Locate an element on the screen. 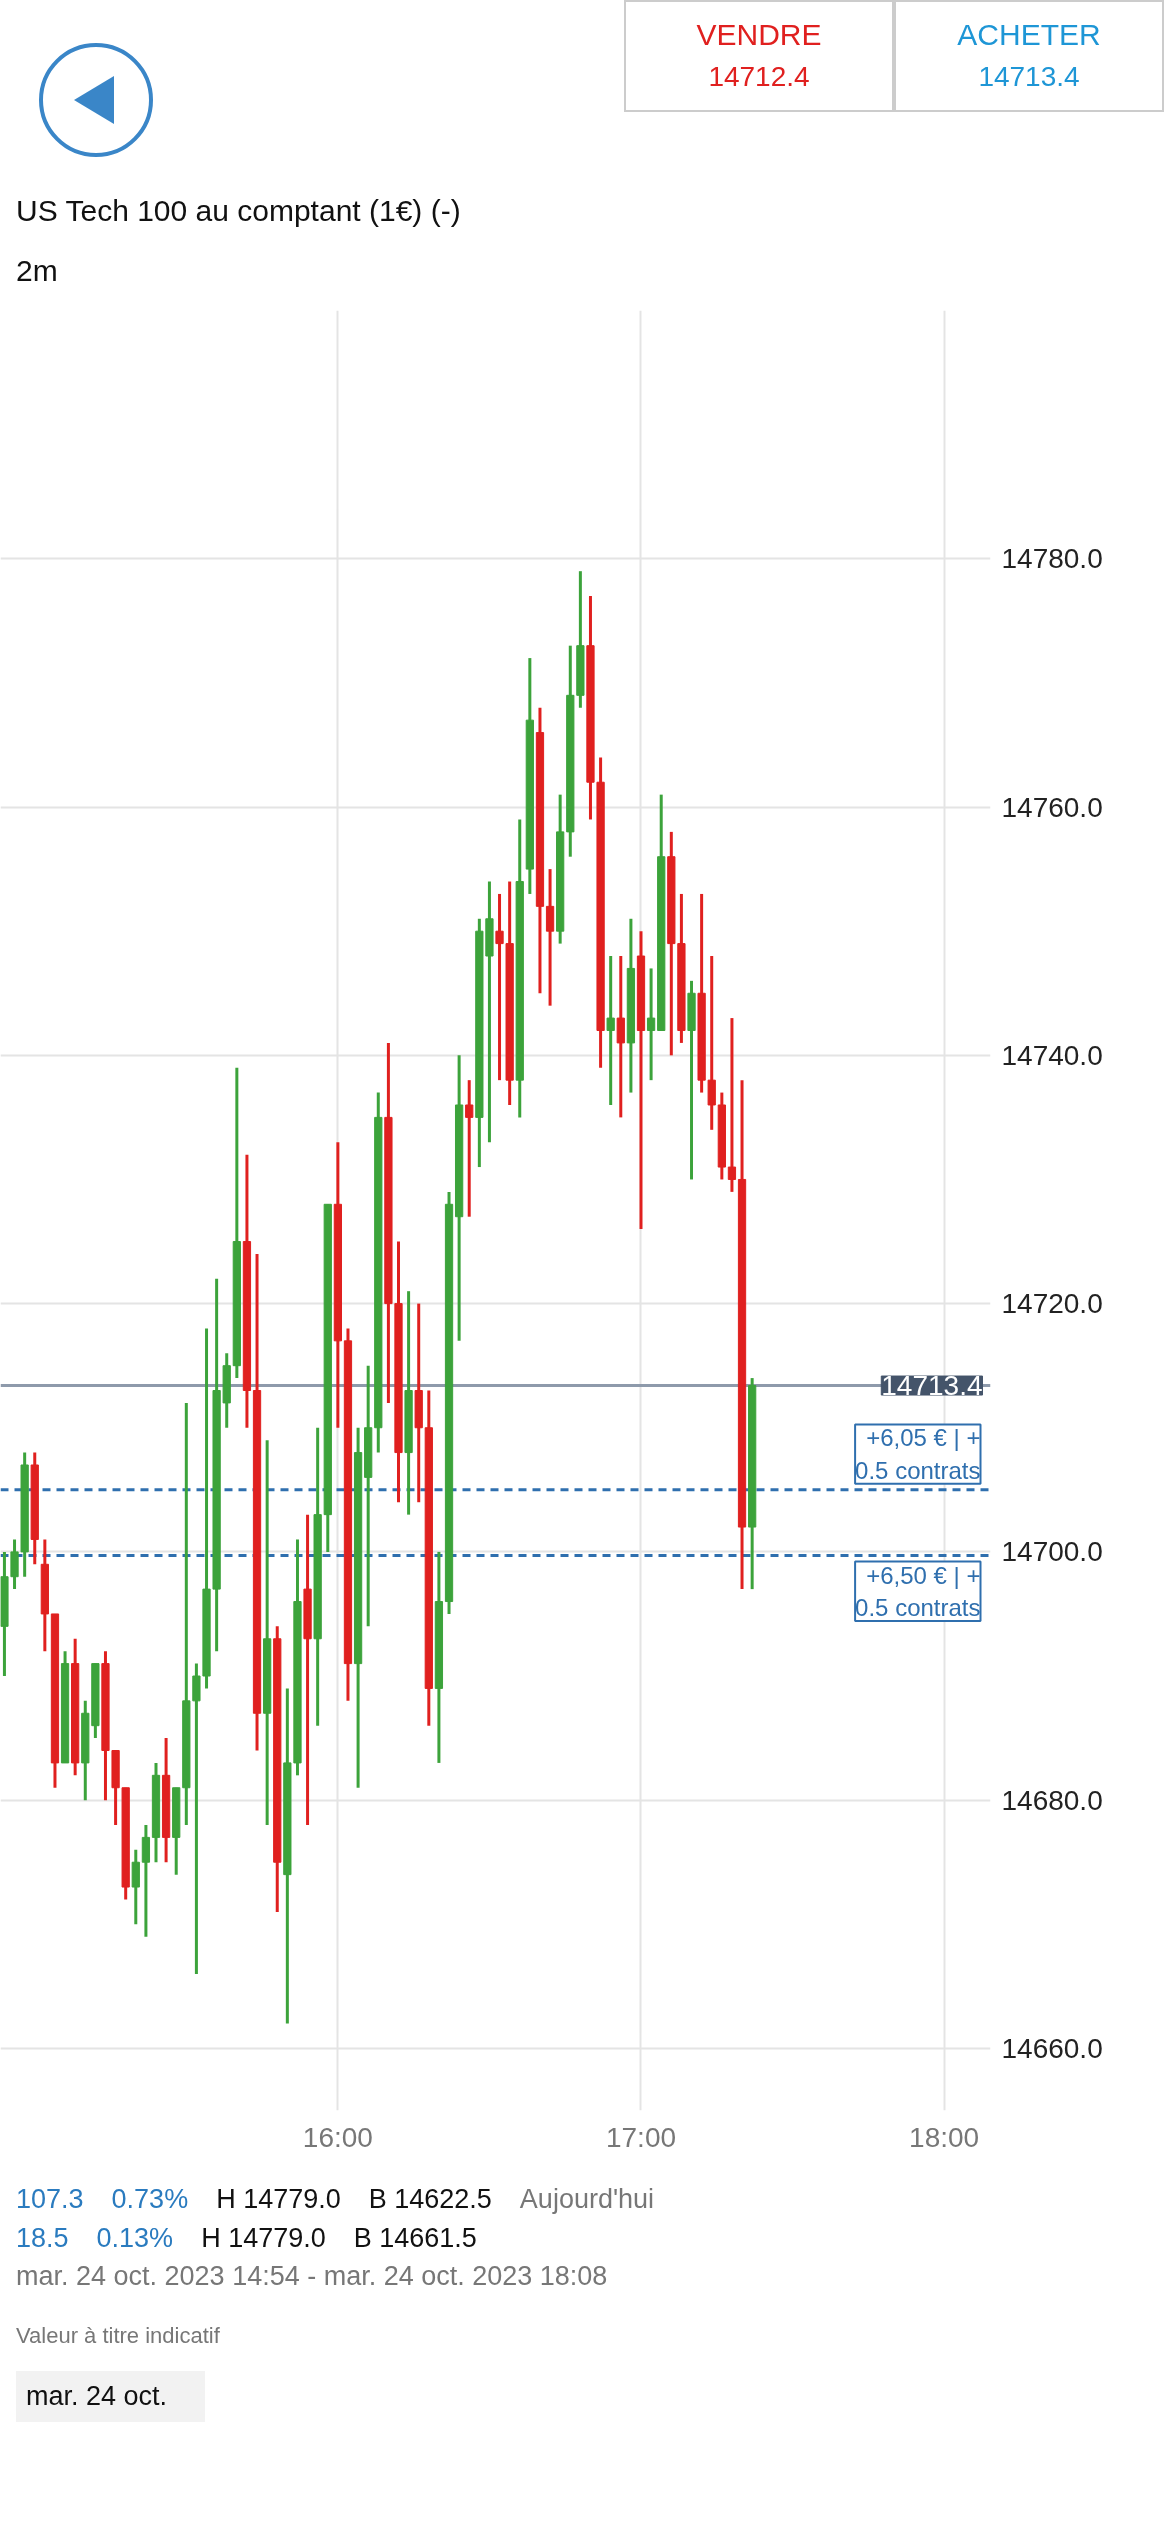 Image resolution: width=1170 pixels, height=2532 pixels. y-tick-label: 14780.0 is located at coordinates (1052, 559).